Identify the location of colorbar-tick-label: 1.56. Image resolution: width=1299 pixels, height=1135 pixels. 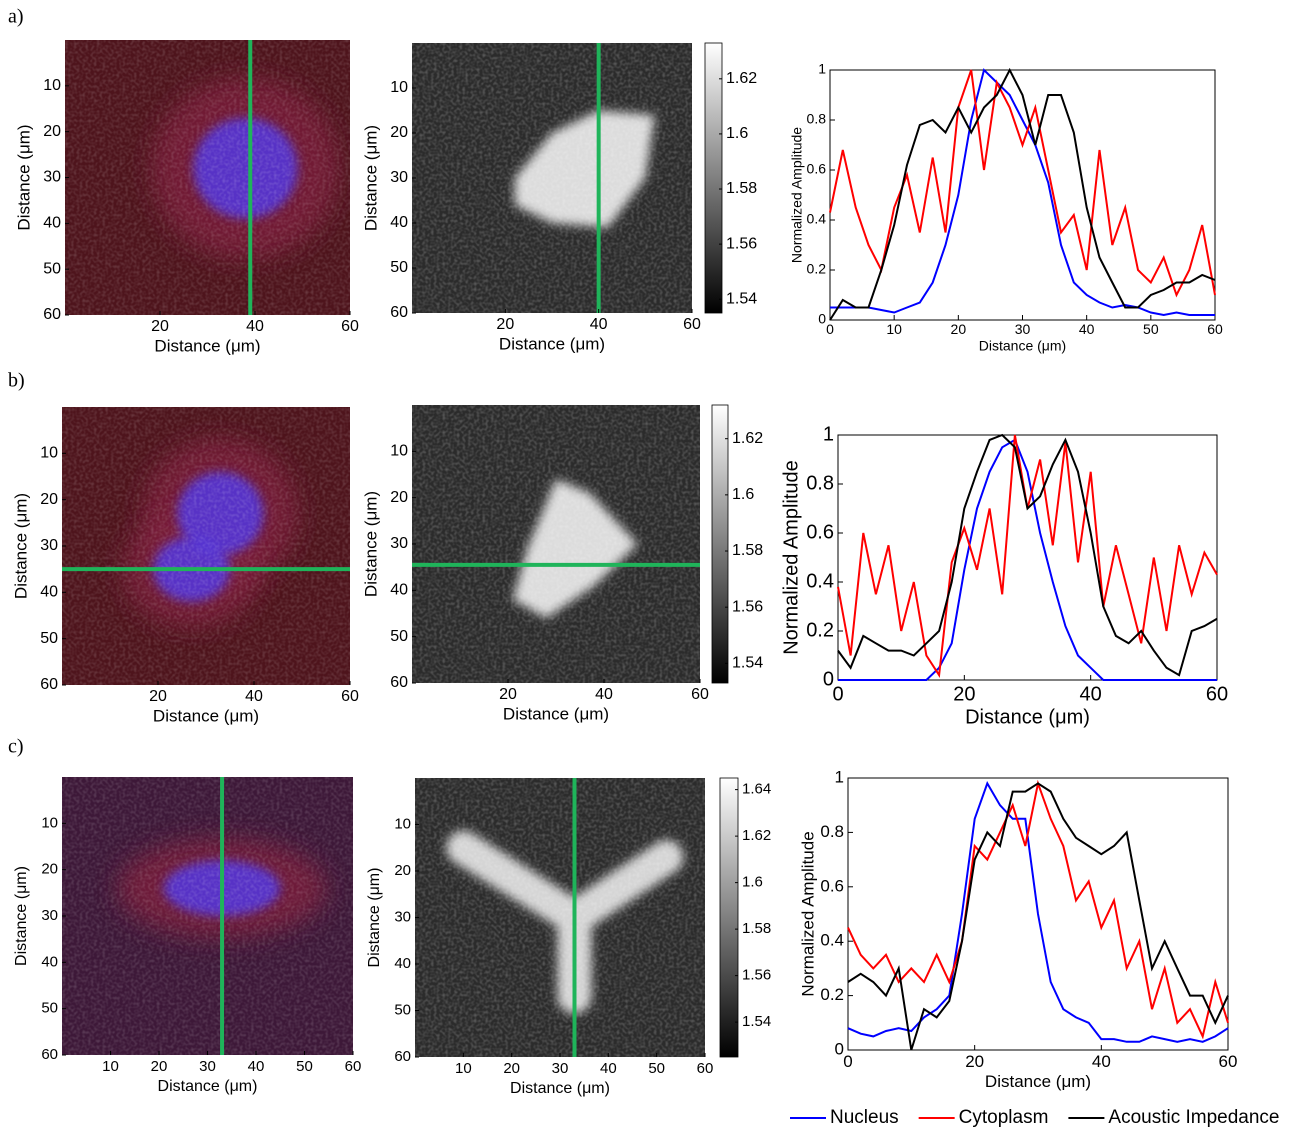
(756, 975).